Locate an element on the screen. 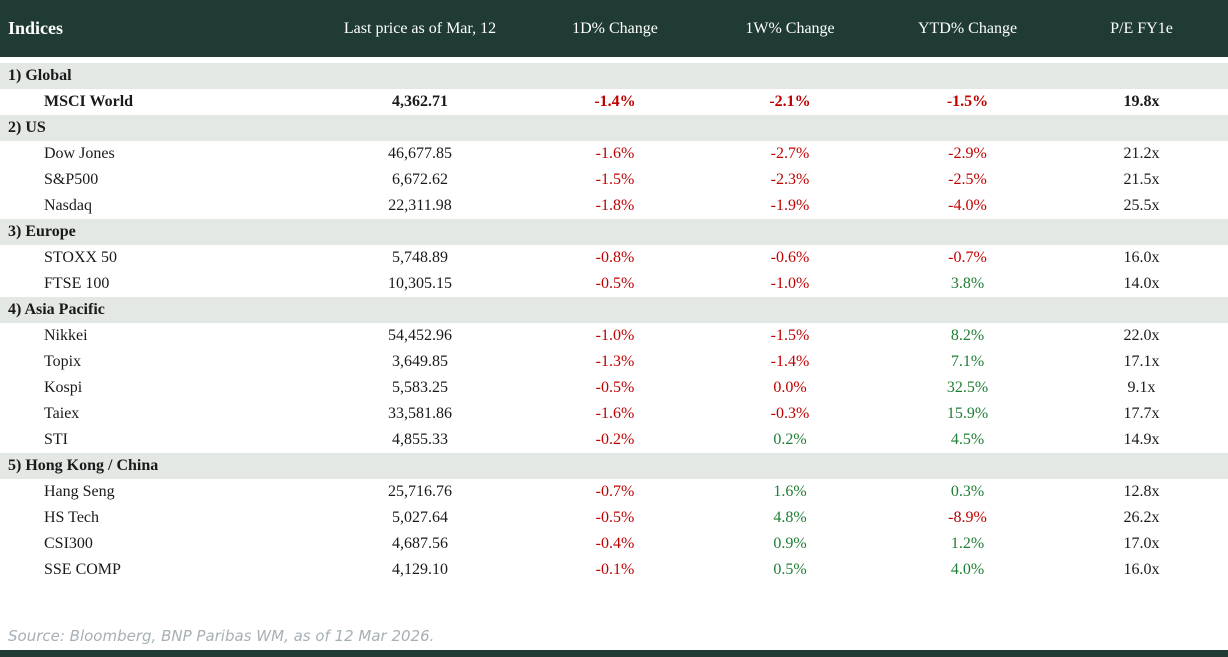 This screenshot has width=1228, height=657. last-price-cell: 3,649.85 is located at coordinates (420, 361).